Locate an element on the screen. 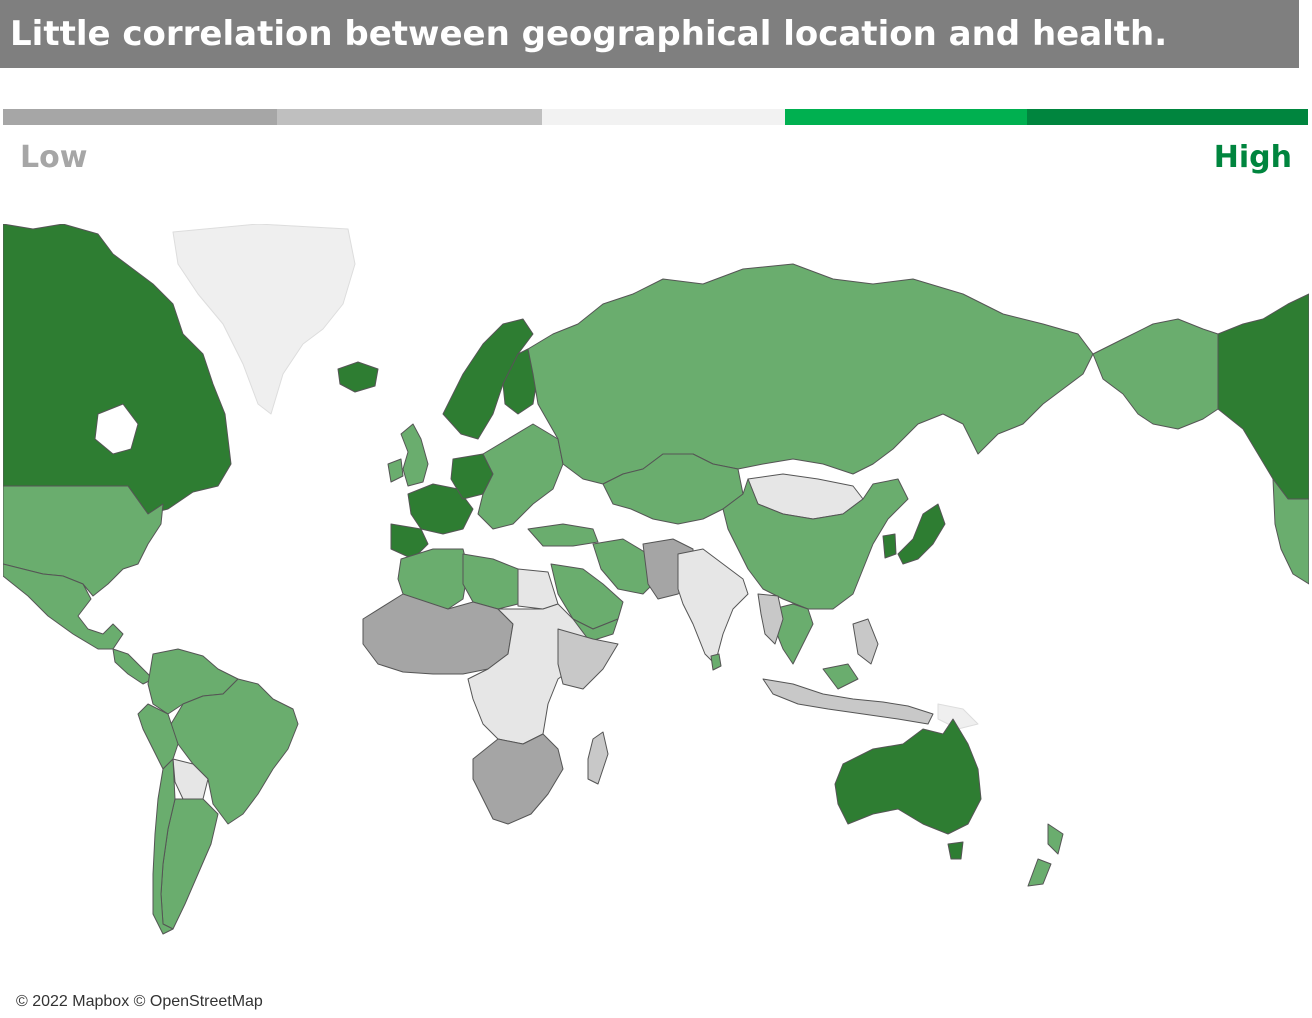  country-greenland is located at coordinates (264, 319).